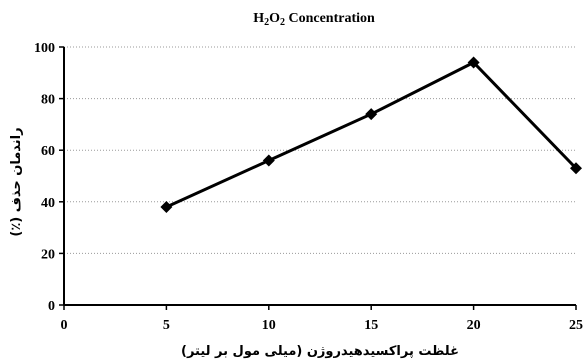  I want to click on y-tick-label: 20, so click(48, 254).